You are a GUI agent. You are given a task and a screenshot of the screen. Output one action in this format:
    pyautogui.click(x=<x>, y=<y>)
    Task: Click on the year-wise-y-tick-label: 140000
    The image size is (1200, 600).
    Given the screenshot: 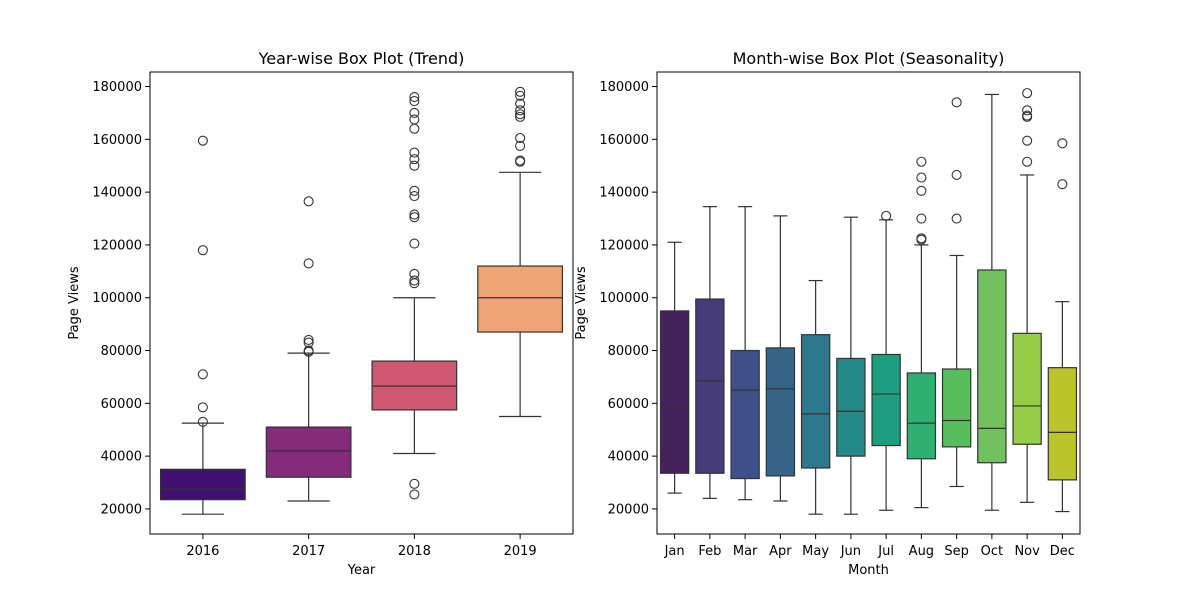 What is the action you would take?
    pyautogui.click(x=117, y=193)
    